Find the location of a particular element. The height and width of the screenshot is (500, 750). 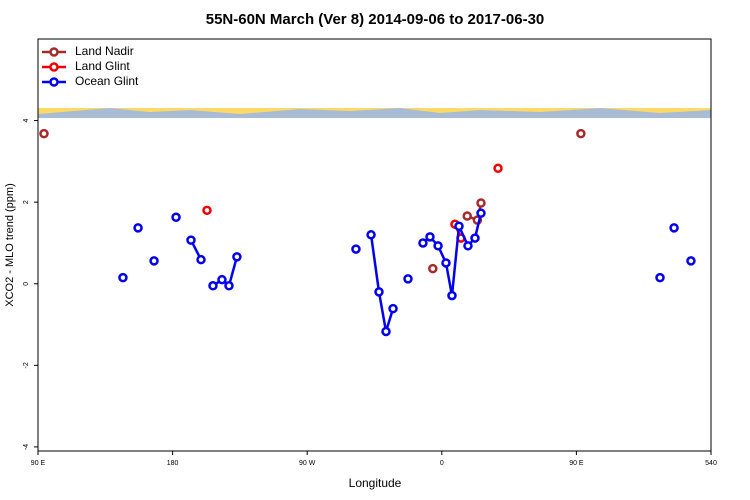

legend-label: Ocean Glint is located at coordinates (107, 81).